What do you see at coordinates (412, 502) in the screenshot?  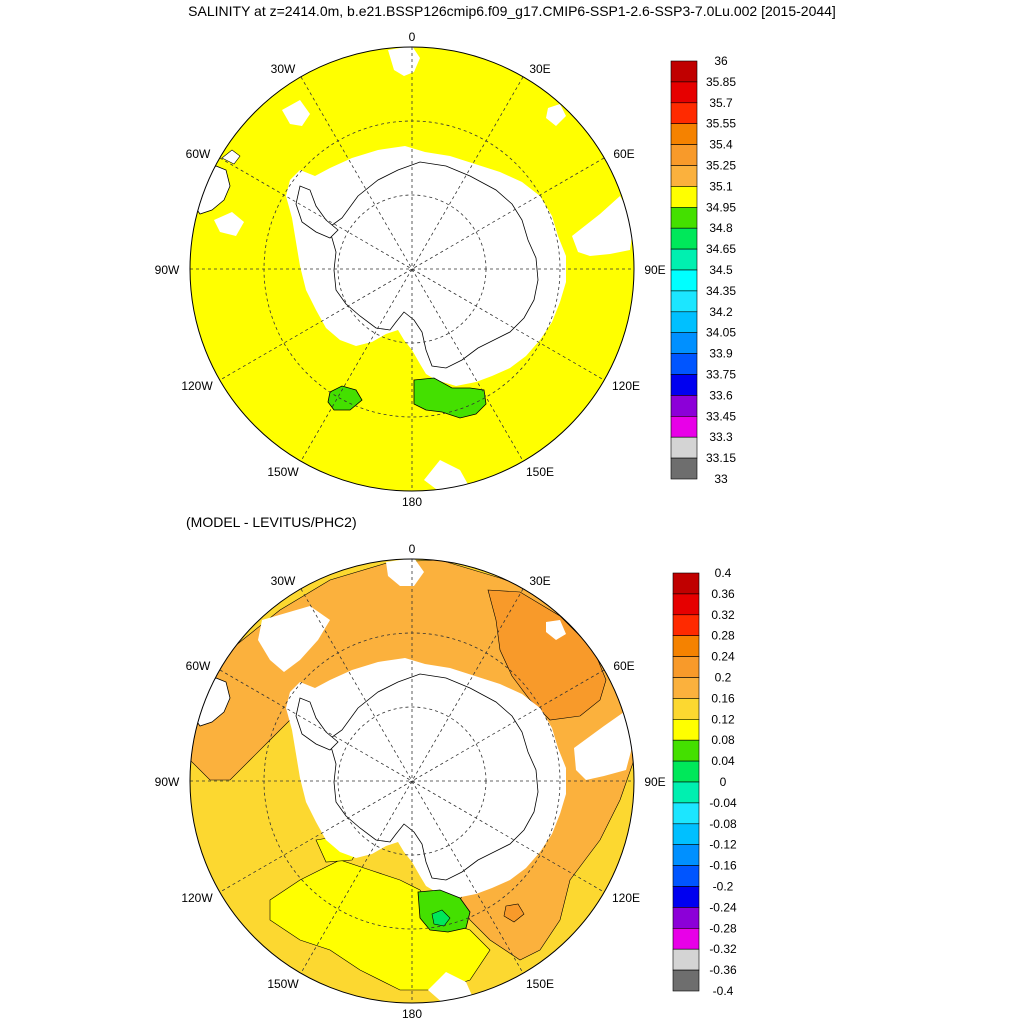 I see `lon-label: 180` at bounding box center [412, 502].